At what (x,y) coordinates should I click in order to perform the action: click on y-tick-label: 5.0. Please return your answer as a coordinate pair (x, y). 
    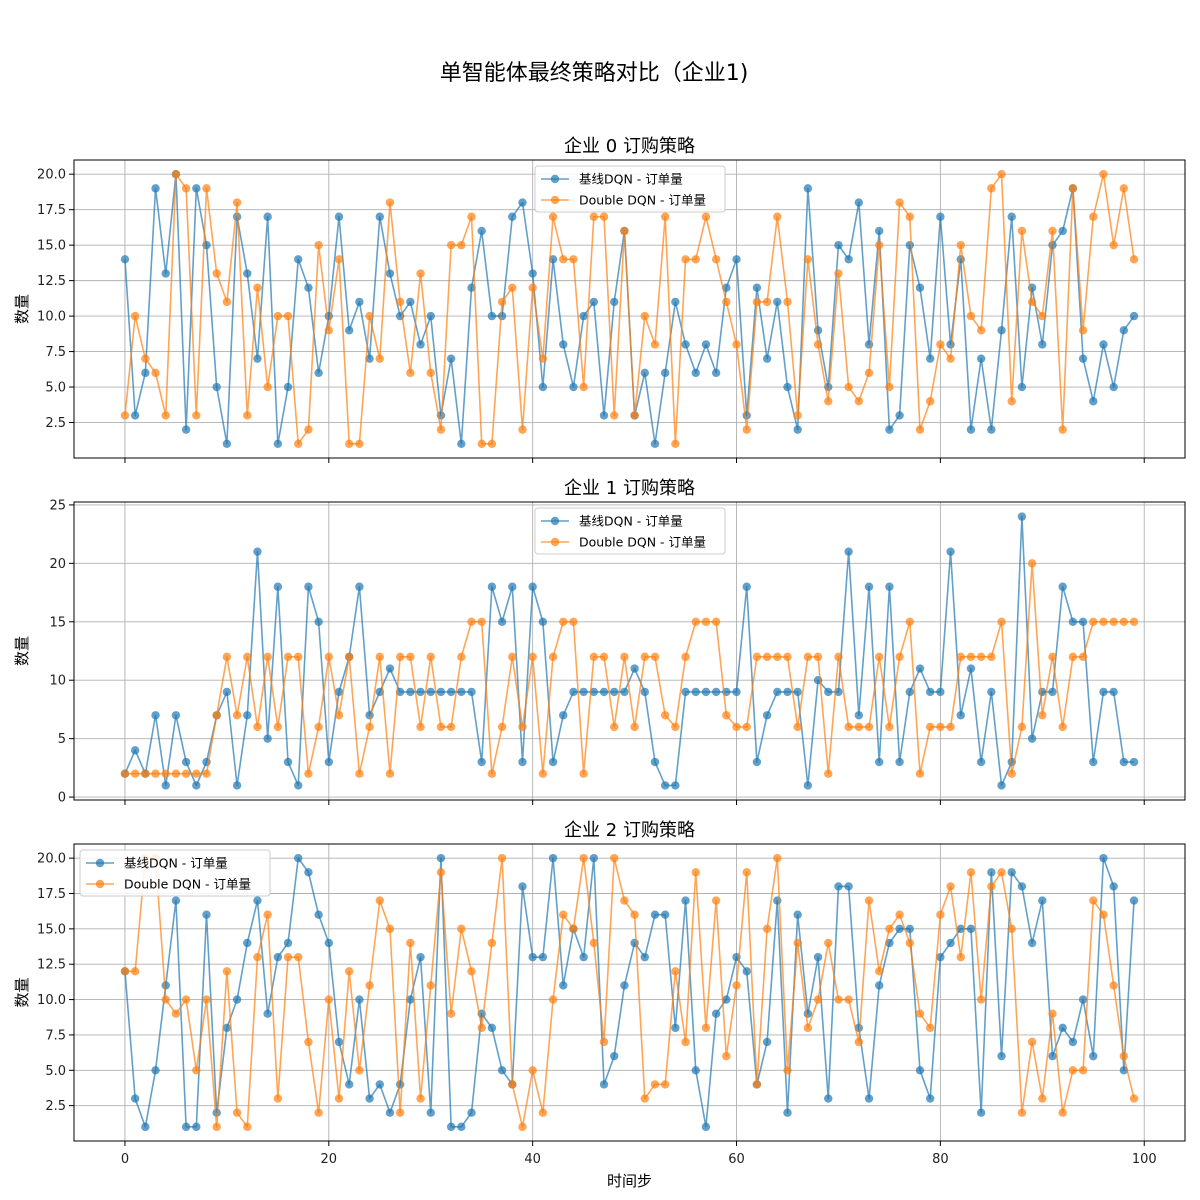
    Looking at the image, I should click on (55, 388).